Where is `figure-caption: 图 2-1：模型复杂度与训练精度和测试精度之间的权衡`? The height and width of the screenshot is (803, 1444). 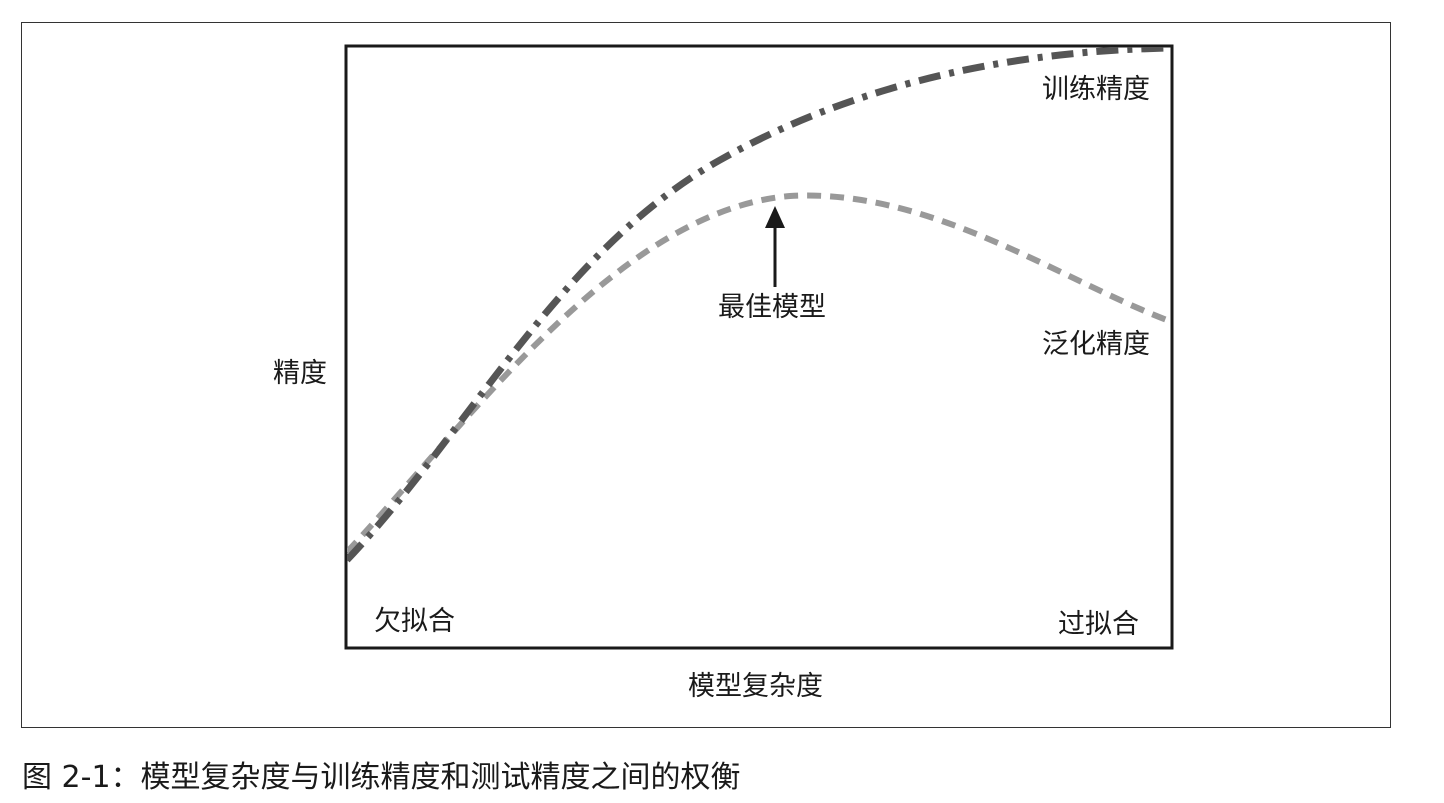 figure-caption: 图 2-1：模型复杂度与训练精度和测试精度之间的权衡 is located at coordinates (381, 777).